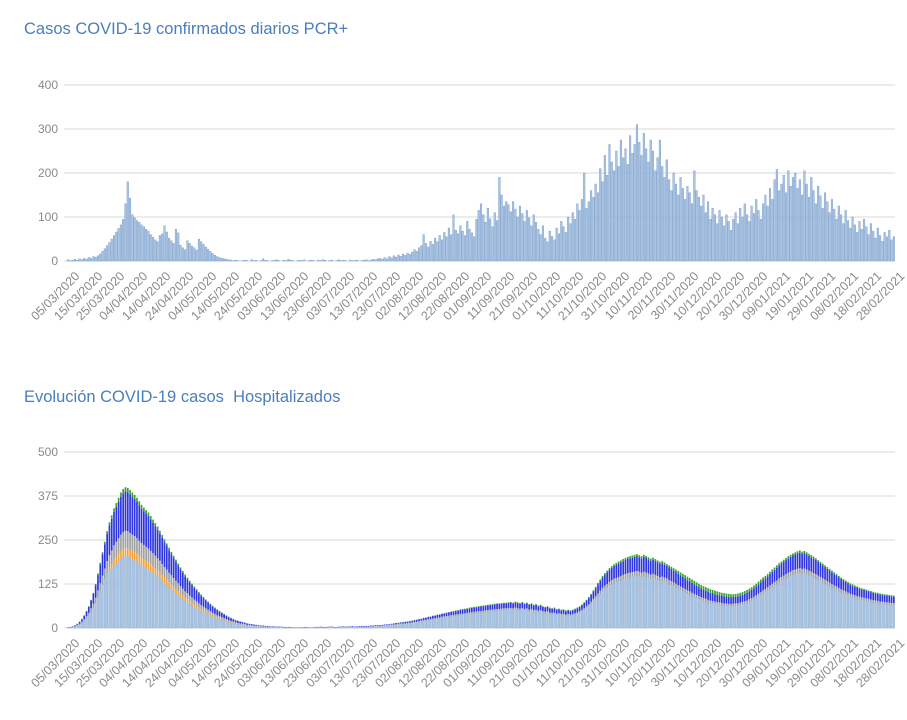 The image size is (907, 720). Describe the element at coordinates (47, 584) in the screenshot. I see `y-tick-label: 125` at that location.